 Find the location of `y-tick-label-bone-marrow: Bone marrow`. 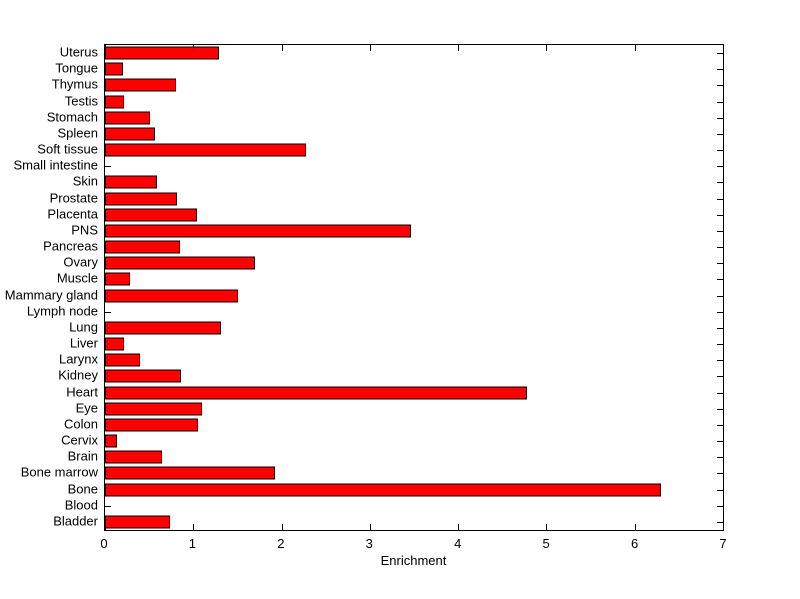

y-tick-label-bone-marrow: Bone marrow is located at coordinates (59, 472).